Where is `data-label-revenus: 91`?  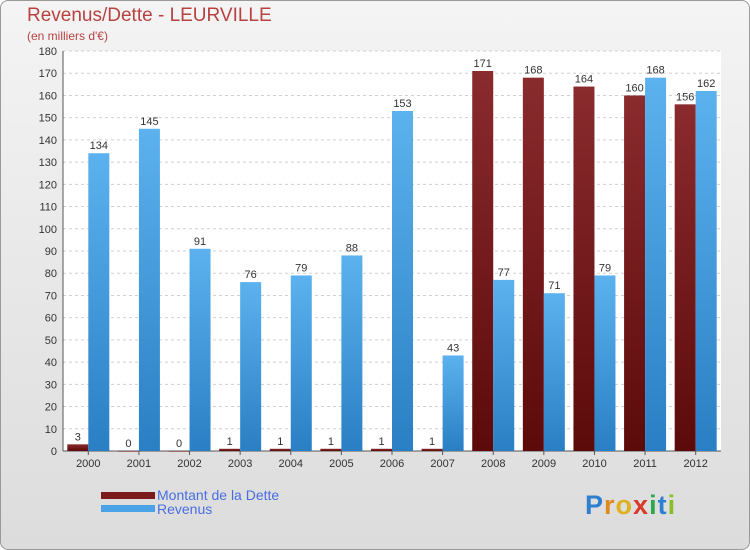 data-label-revenus: 91 is located at coordinates (200, 242).